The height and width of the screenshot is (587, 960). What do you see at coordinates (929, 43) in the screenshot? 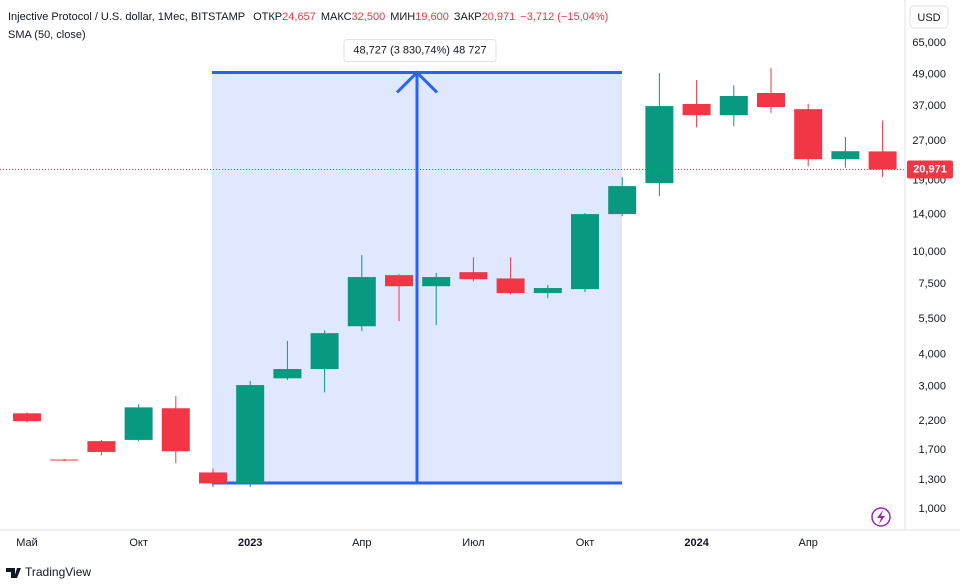
I see `y-tick-label: 65,000` at bounding box center [929, 43].